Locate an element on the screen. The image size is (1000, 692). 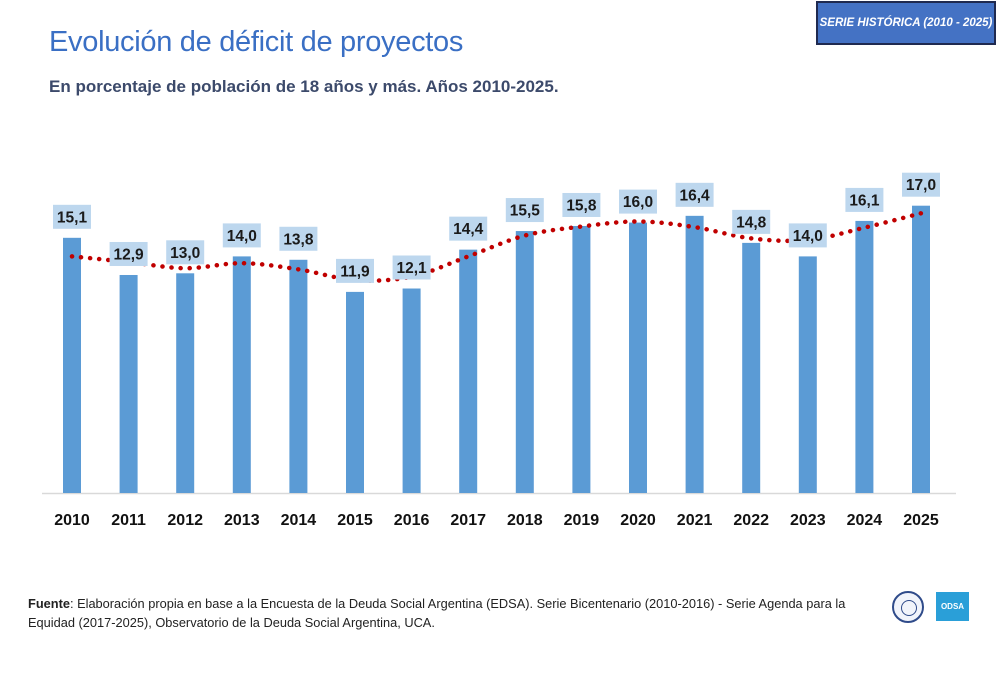
x-tick-label: 2021 is located at coordinates (695, 520).